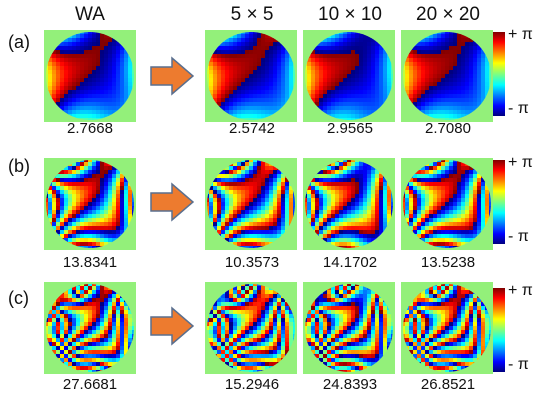  What do you see at coordinates (90, 384) in the screenshot?
I see `value-c-wa: 27.6681` at bounding box center [90, 384].